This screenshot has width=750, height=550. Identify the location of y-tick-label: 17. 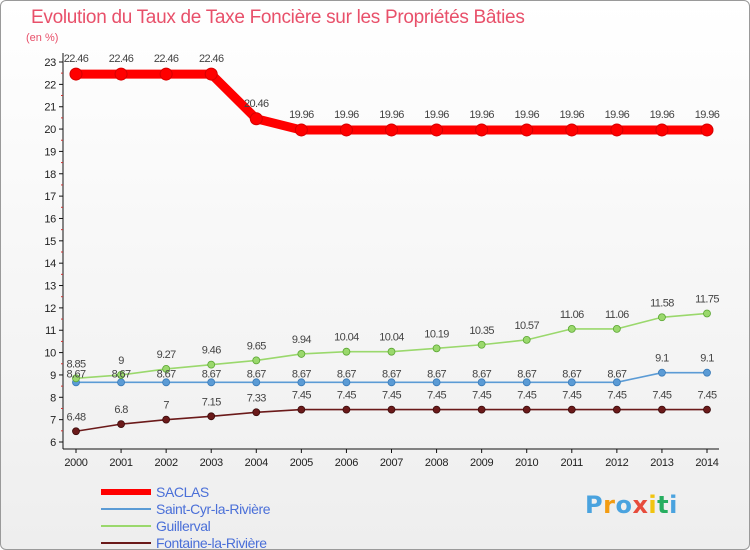
(50, 197).